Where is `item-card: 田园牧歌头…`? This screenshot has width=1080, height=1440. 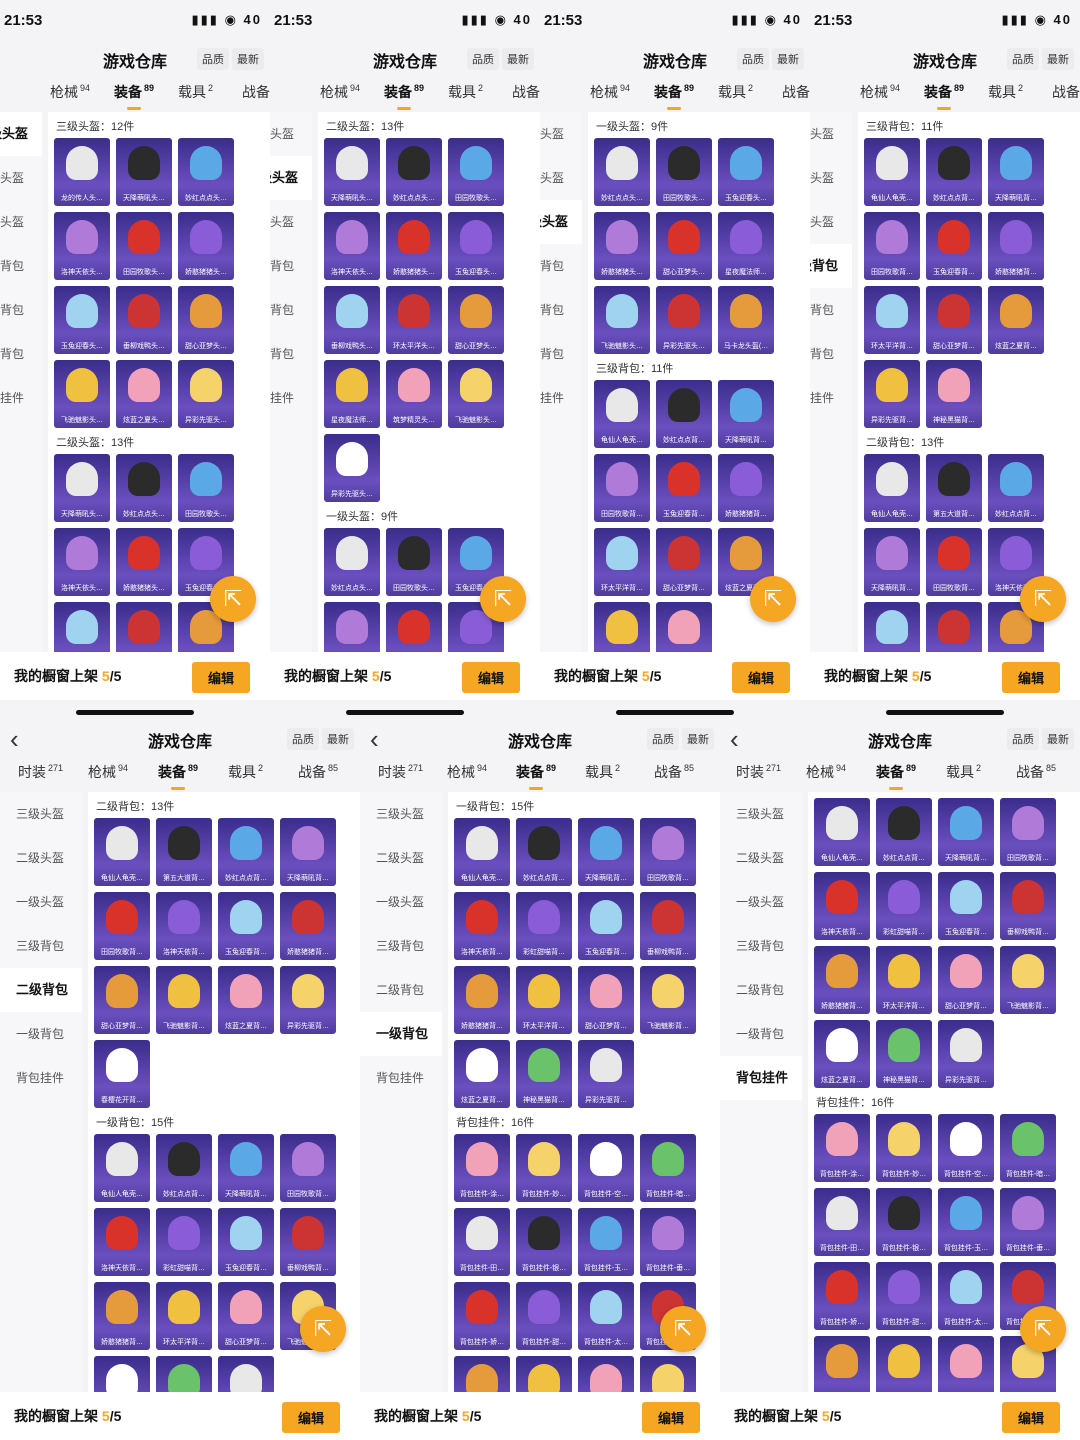 item-card: 田园牧歌头… is located at coordinates (684, 172).